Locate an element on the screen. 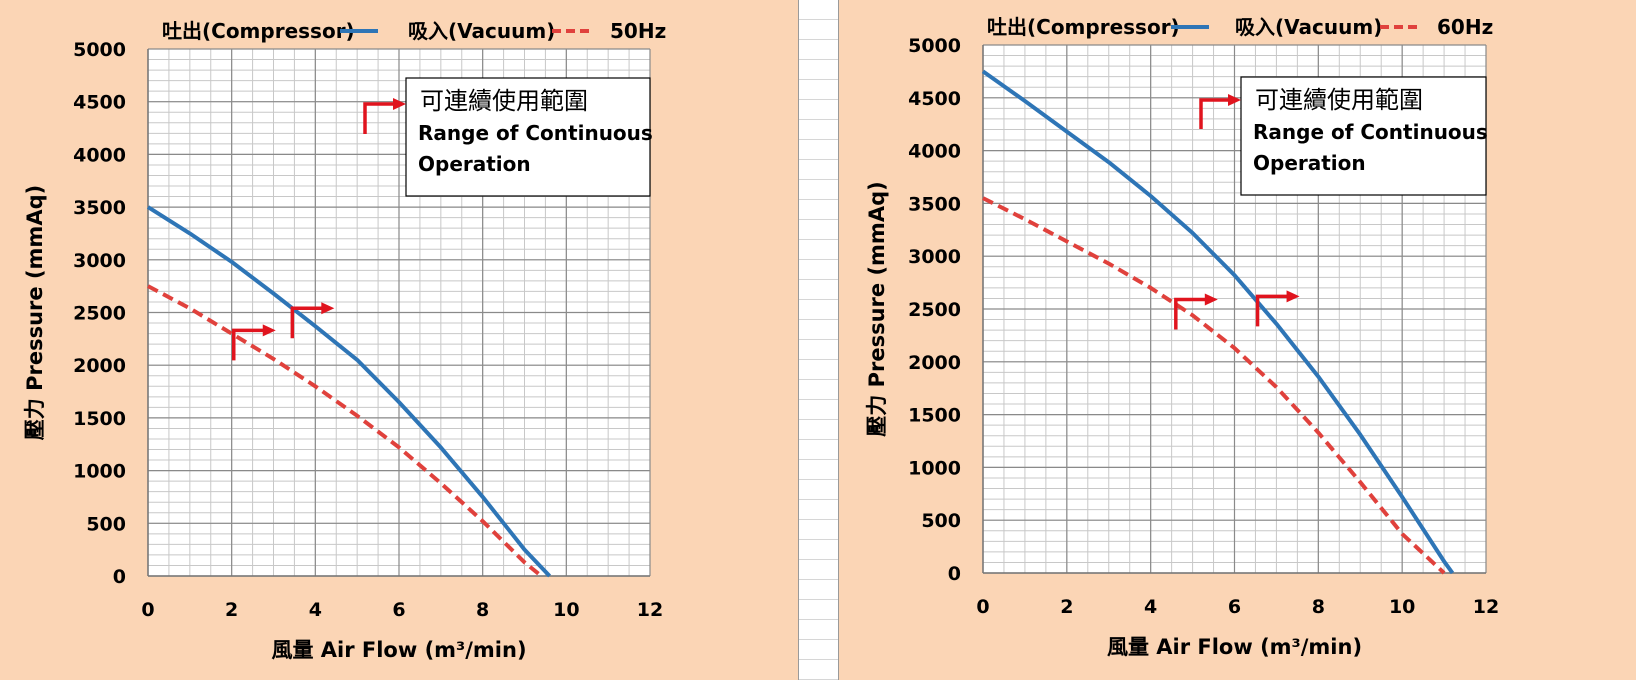 The height and width of the screenshot is (680, 1636). compressor-curve is located at coordinates (349, 391).